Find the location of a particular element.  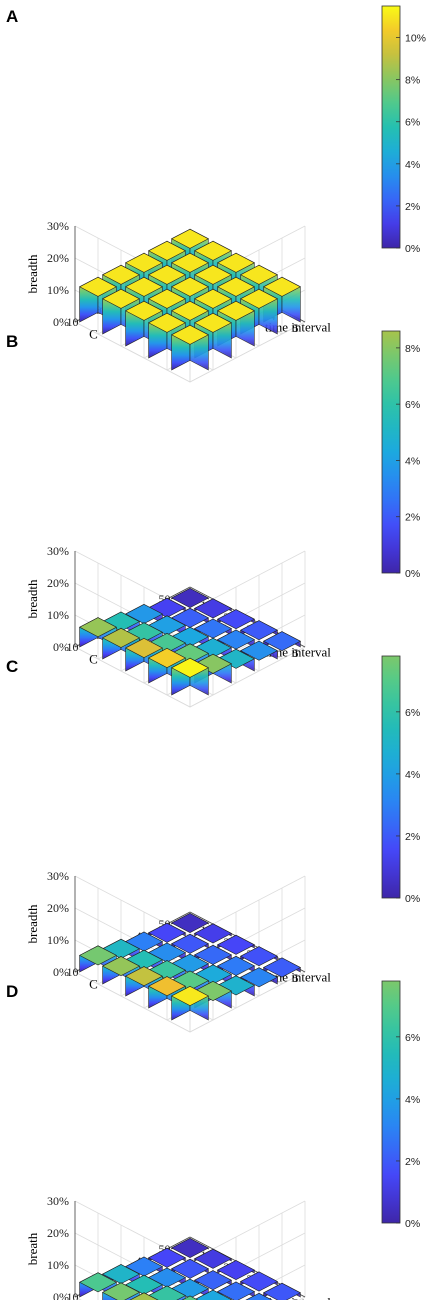

panel-letter: A is located at coordinates (12, 16).